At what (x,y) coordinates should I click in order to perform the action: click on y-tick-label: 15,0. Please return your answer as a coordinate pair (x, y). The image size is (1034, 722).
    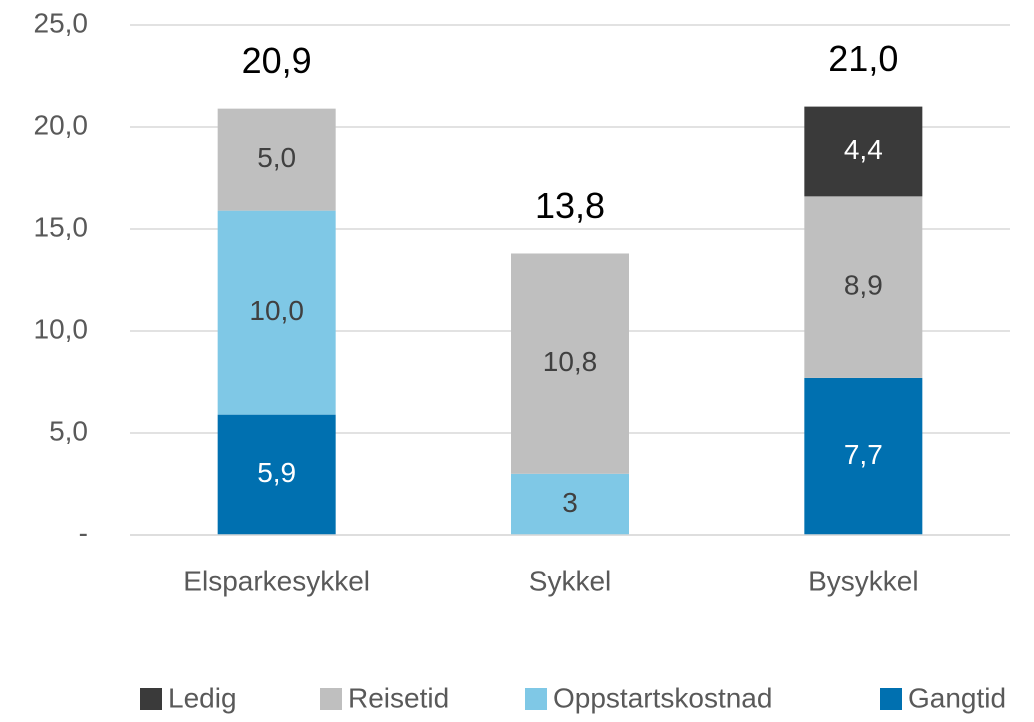
    Looking at the image, I should click on (61, 226).